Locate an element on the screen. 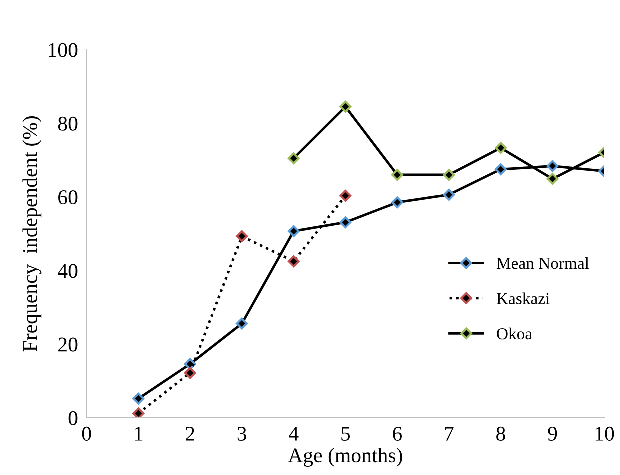  legend-label: Kaskazi is located at coordinates (523, 298).